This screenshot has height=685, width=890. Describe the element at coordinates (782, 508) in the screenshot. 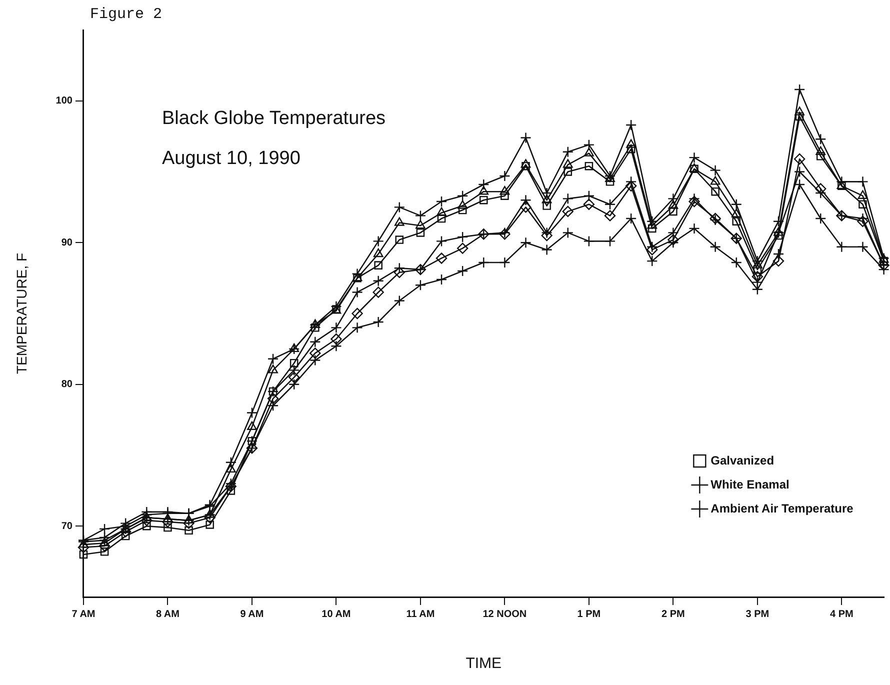

I see `legend-label: Ambient Air Temperature` at that location.